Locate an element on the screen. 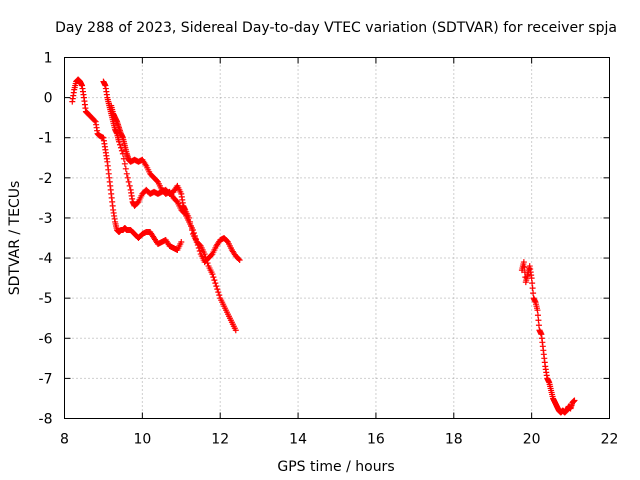  series-track-c is located at coordinates (175, 184).